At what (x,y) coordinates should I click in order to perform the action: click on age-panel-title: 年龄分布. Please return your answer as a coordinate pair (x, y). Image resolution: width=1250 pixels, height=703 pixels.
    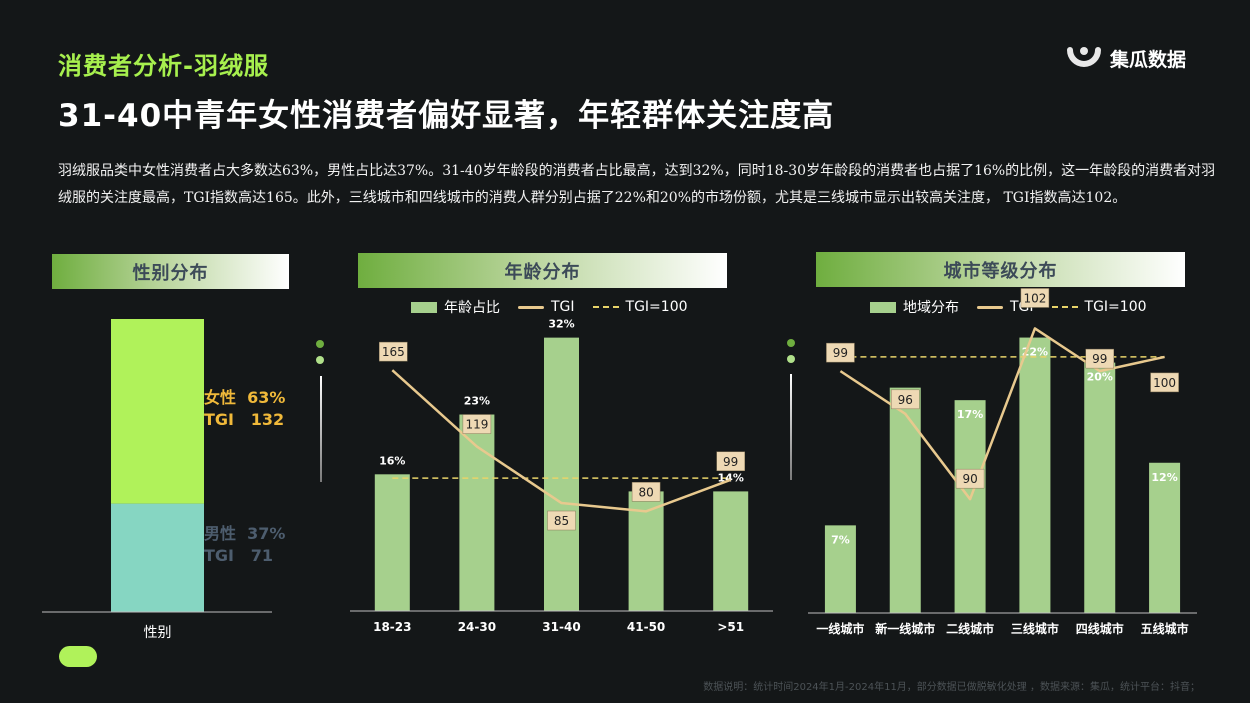
    Looking at the image, I should click on (542, 270).